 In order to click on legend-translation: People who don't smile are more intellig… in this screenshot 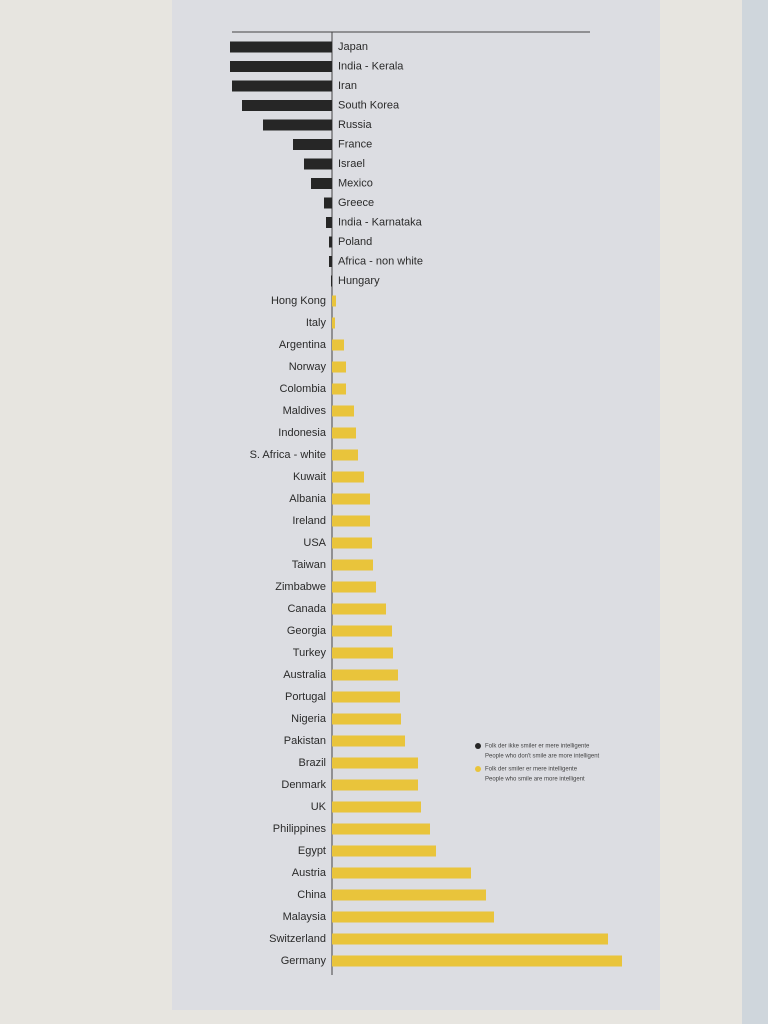, I will do `click(542, 757)`.